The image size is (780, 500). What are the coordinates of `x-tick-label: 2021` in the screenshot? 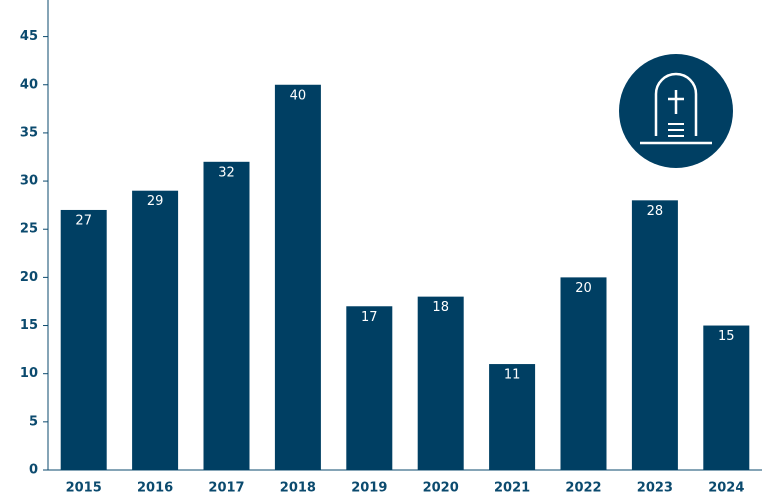 It's located at (512, 488).